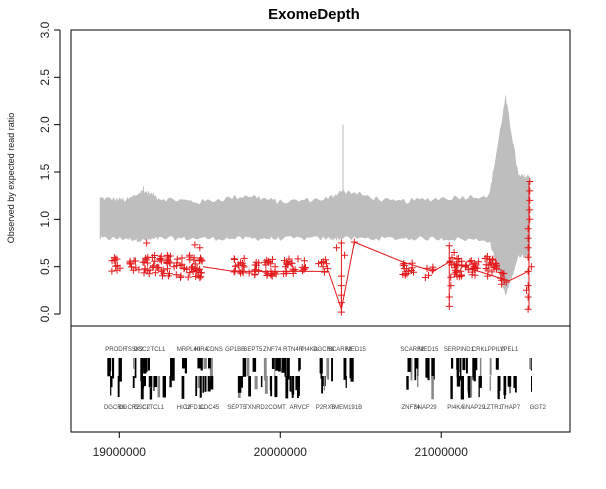  Describe the element at coordinates (412, 350) in the screenshot. I see `gene-label-top-15: SCARF2` at that location.